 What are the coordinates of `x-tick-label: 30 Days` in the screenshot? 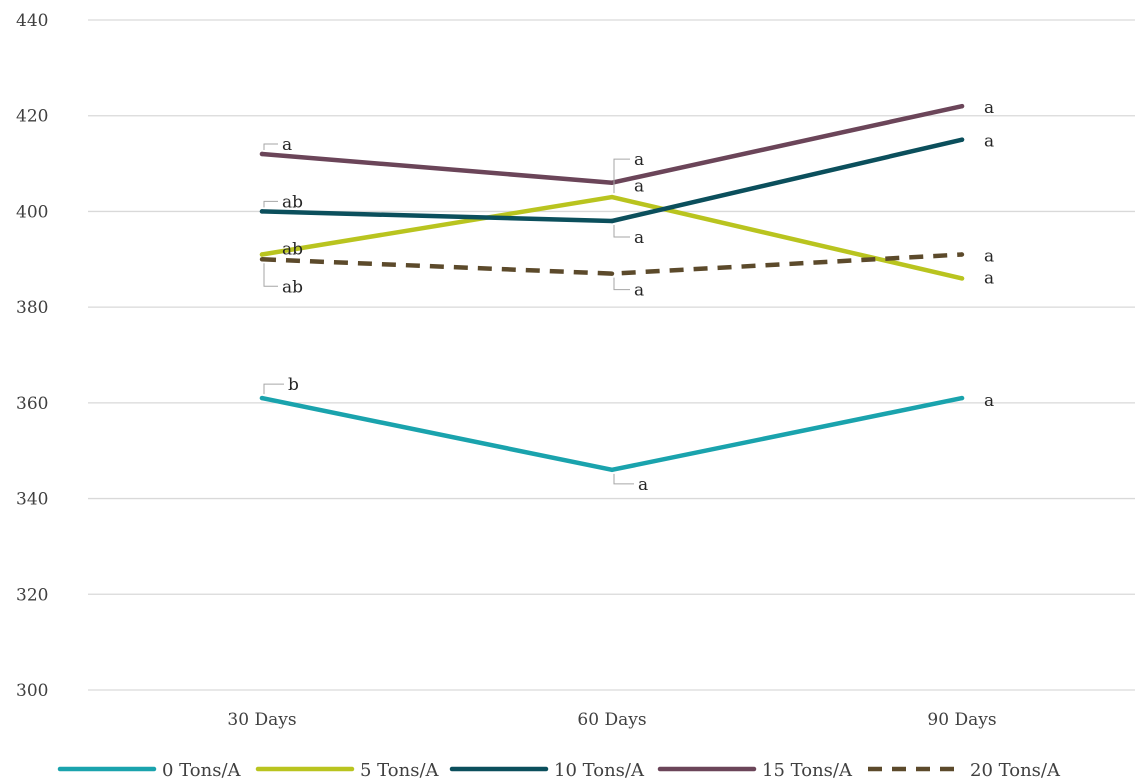 It's located at (261, 720).